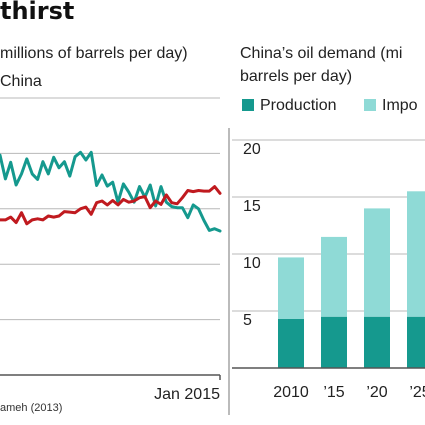 The image size is (425, 425). What do you see at coordinates (247, 320) in the screenshot?
I see `right-y-tick-label-5: 5` at bounding box center [247, 320].